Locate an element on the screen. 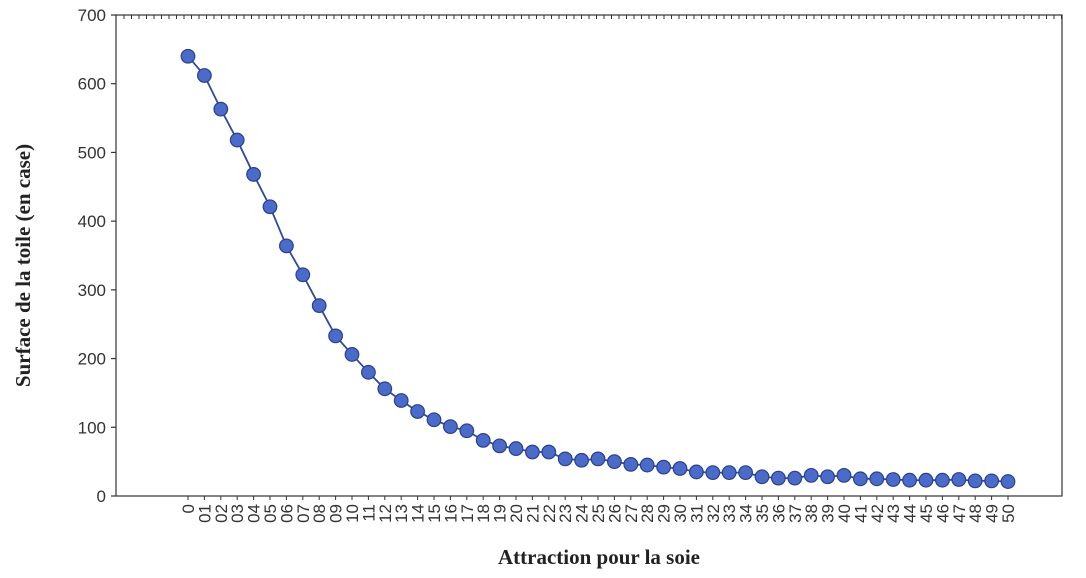 This screenshot has height=578, width=1086. x-tick-label: 11 is located at coordinates (368, 513).